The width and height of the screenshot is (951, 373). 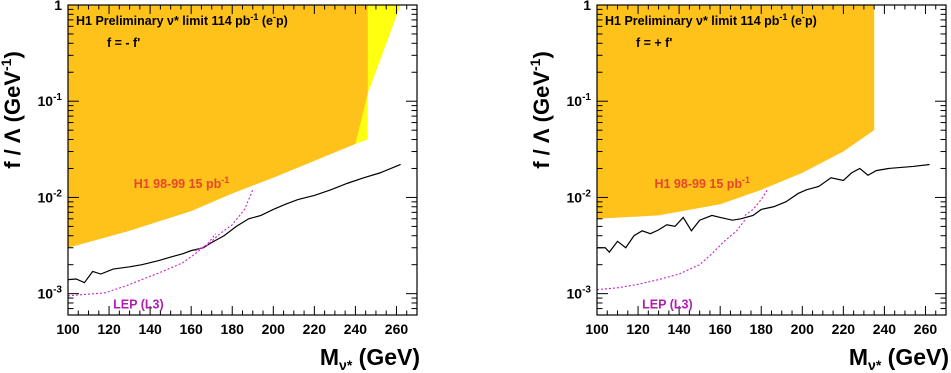 What do you see at coordinates (123, 43) in the screenshot?
I see `coupling-label: f = - f'` at bounding box center [123, 43].